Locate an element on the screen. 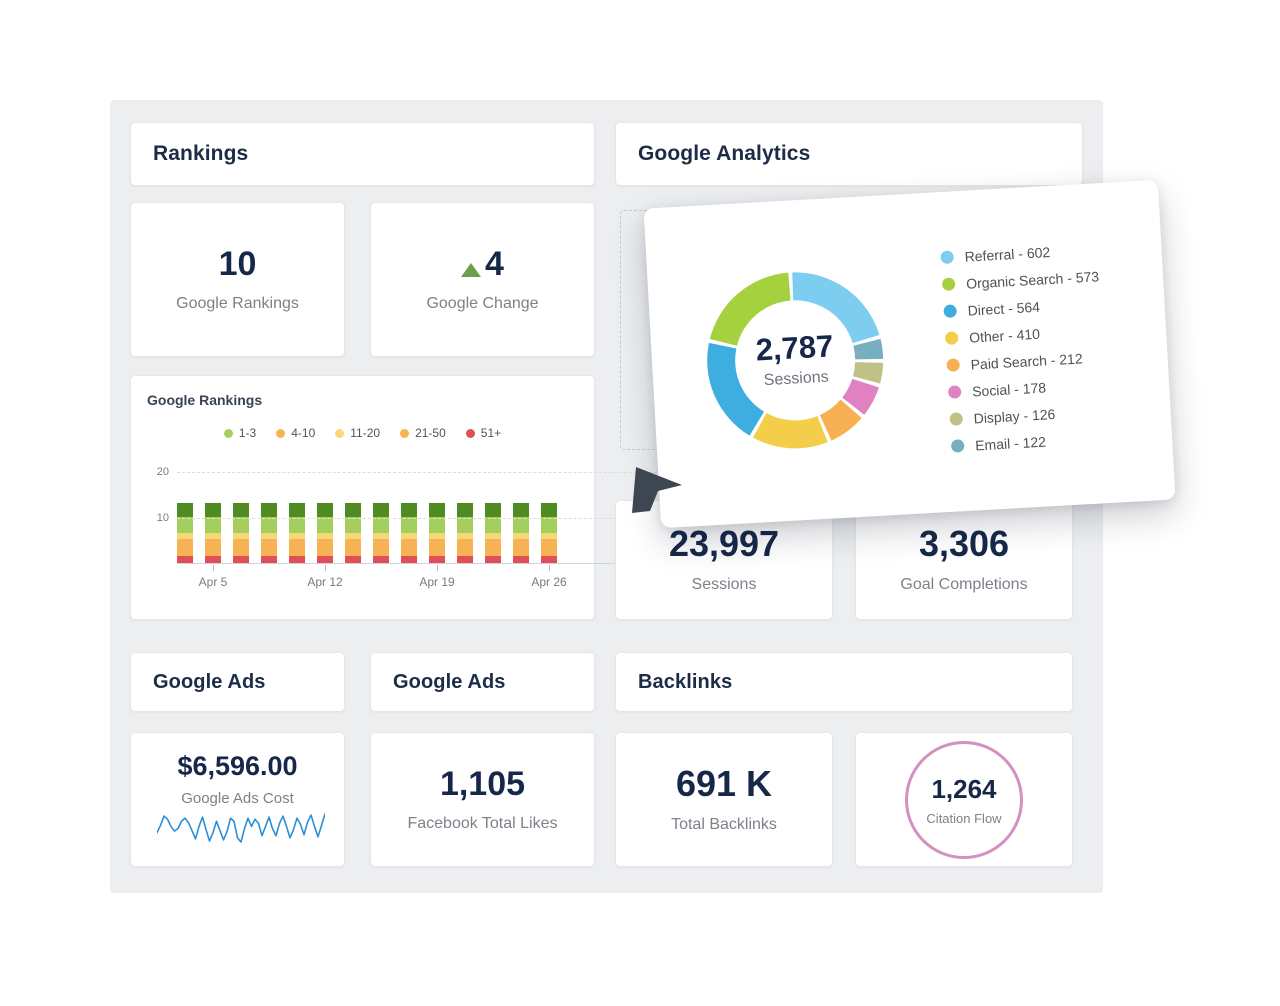  donut-legend-label: Paid Search - 212 is located at coordinates (1027, 361).